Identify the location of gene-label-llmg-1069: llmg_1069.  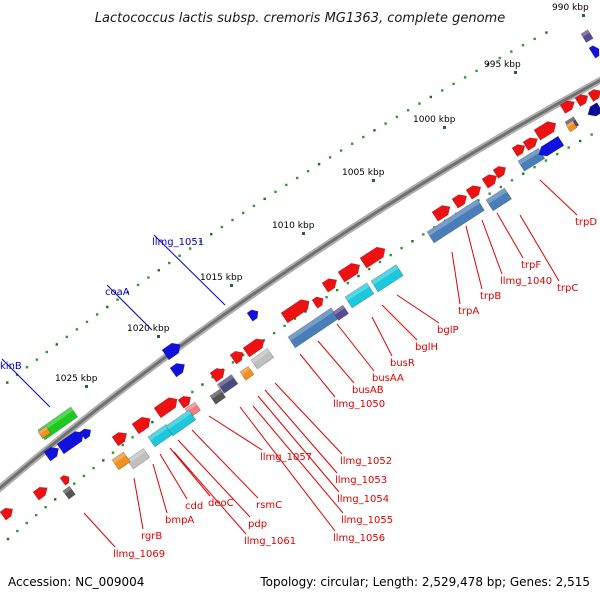
(124, 536).